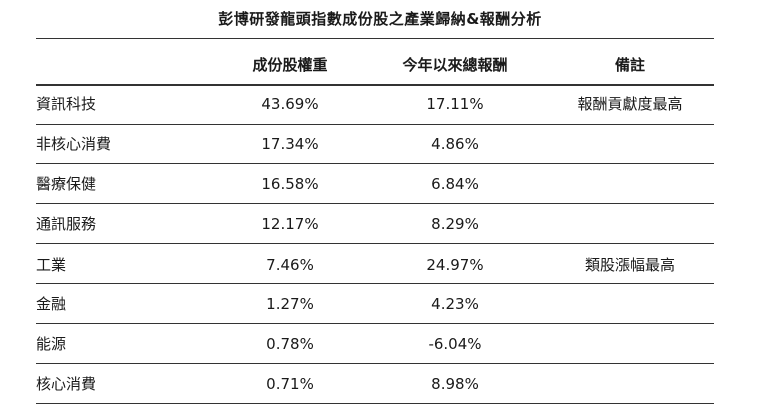 Image resolution: width=760 pixels, height=412 pixels. What do you see at coordinates (66, 384) in the screenshot?
I see `sector-name: 核心消費` at bounding box center [66, 384].